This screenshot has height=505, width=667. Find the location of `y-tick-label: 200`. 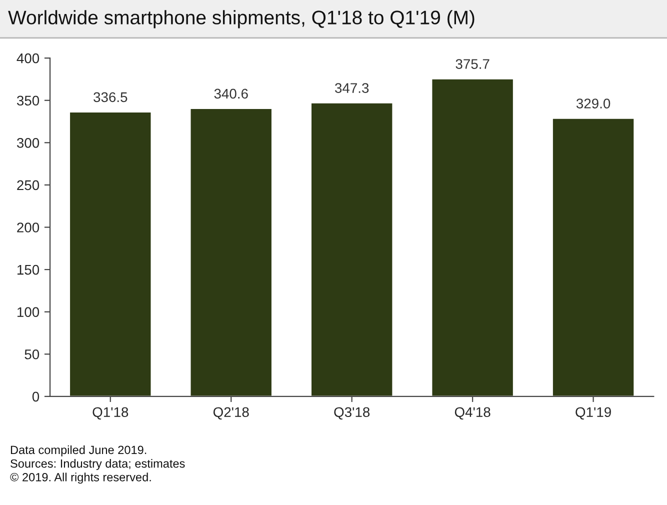

y-tick-label: 200 is located at coordinates (28, 227).